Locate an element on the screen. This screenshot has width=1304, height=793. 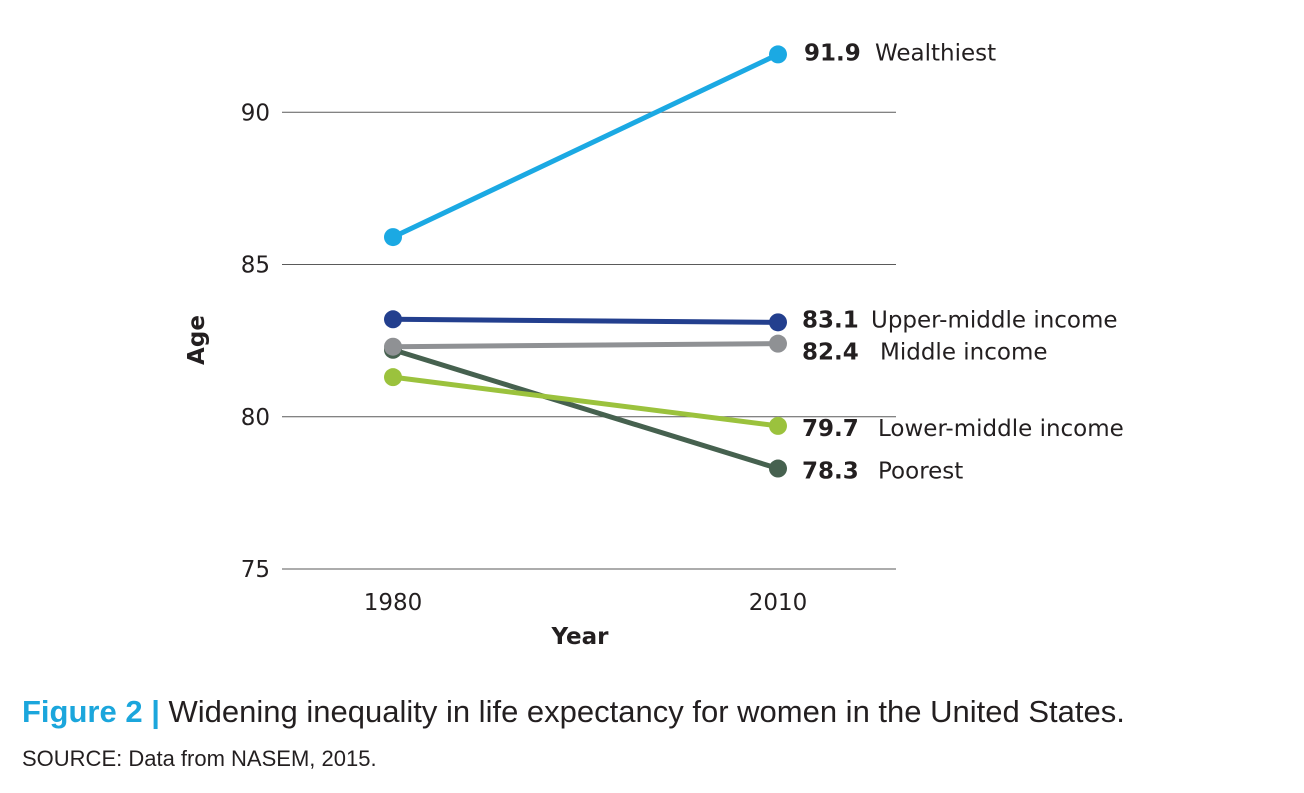
y-tick-label: 90 is located at coordinates (255, 113).